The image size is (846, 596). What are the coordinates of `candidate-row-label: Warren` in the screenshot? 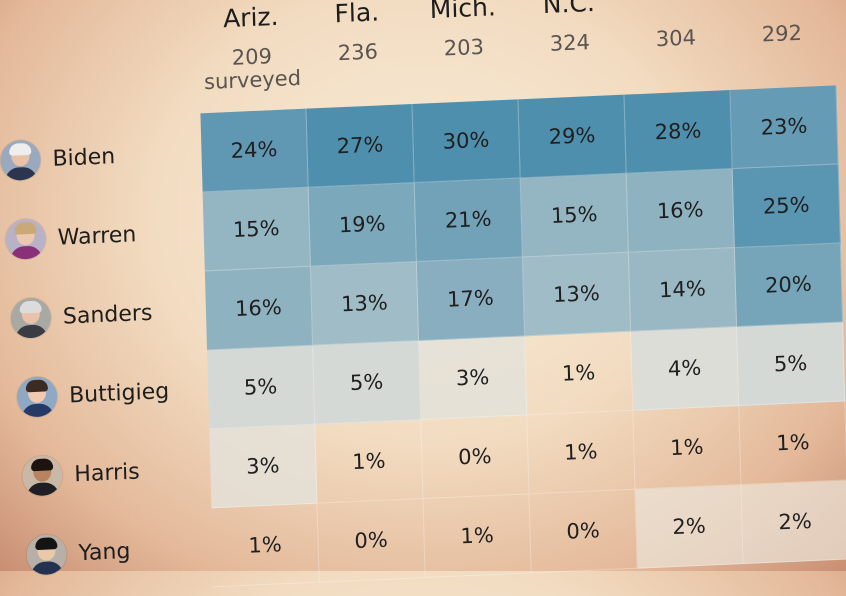 It's located at (71, 237).